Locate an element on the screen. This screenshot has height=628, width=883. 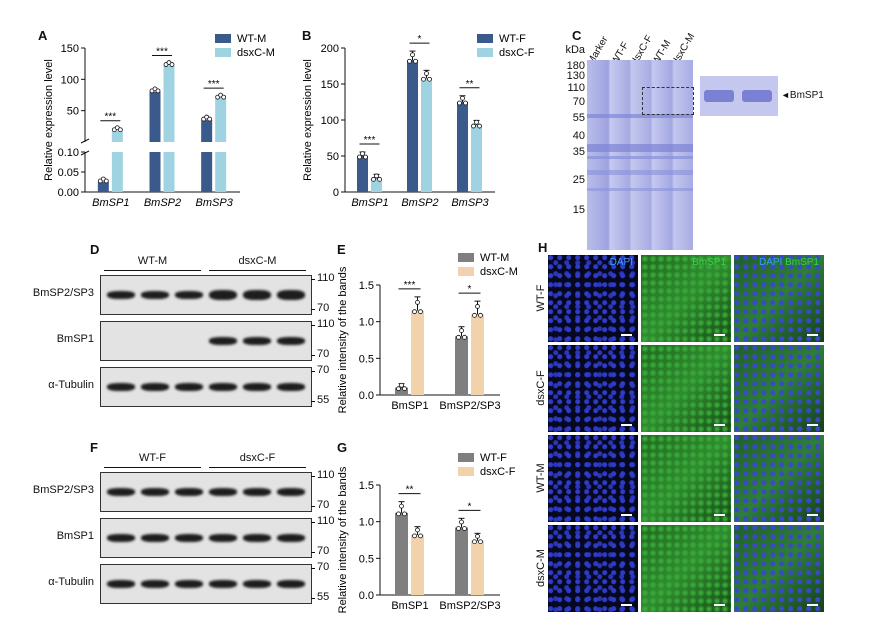
kda-marker-70: 70 is located at coordinates (578, 102).